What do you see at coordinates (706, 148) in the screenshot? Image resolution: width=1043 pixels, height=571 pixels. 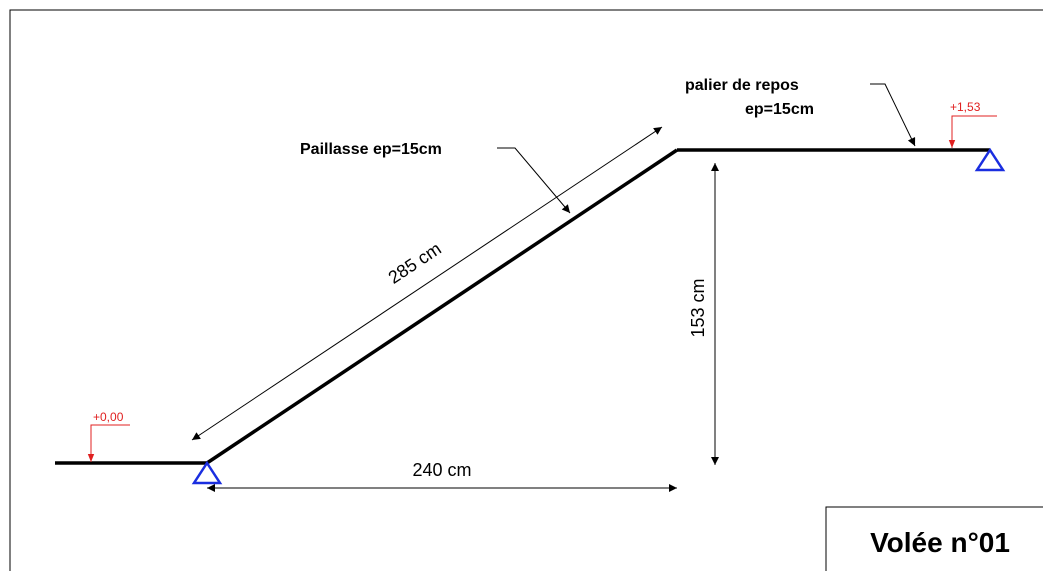 I see `leaders` at bounding box center [706, 148].